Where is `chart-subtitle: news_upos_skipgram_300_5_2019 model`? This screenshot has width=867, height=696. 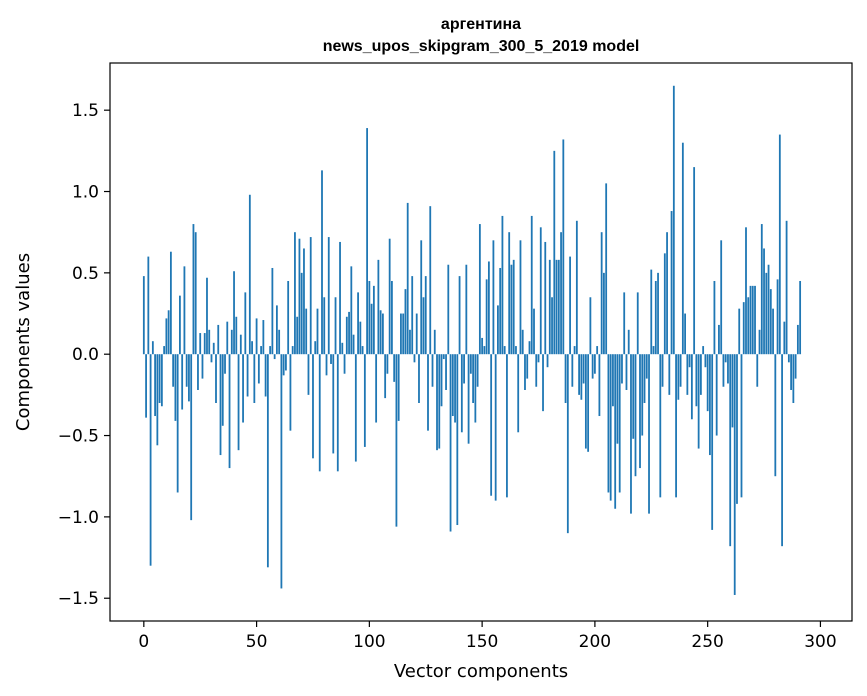
chart-subtitle: news_upos_skipgram_300_5_2019 model is located at coordinates (481, 46).